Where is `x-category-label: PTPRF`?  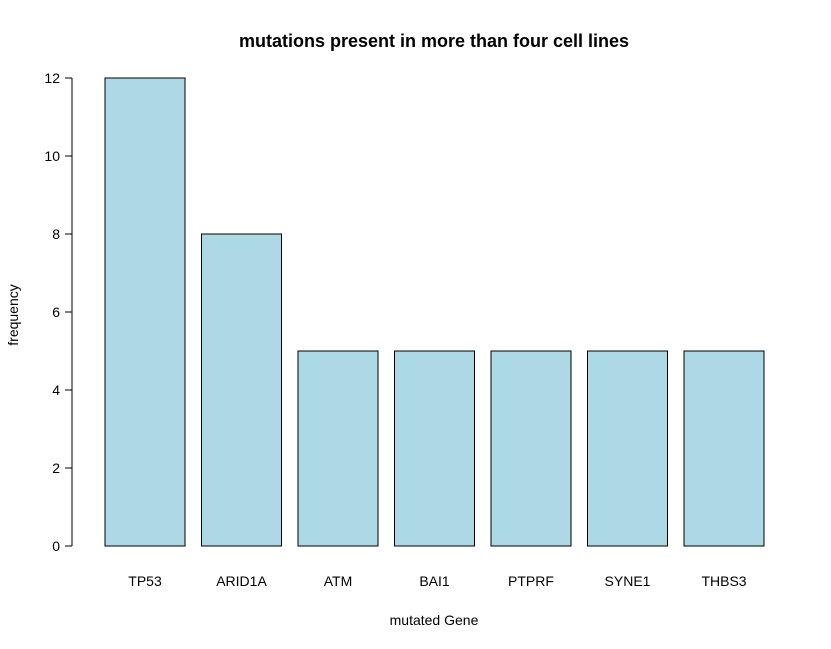
x-category-label: PTPRF is located at coordinates (531, 581).